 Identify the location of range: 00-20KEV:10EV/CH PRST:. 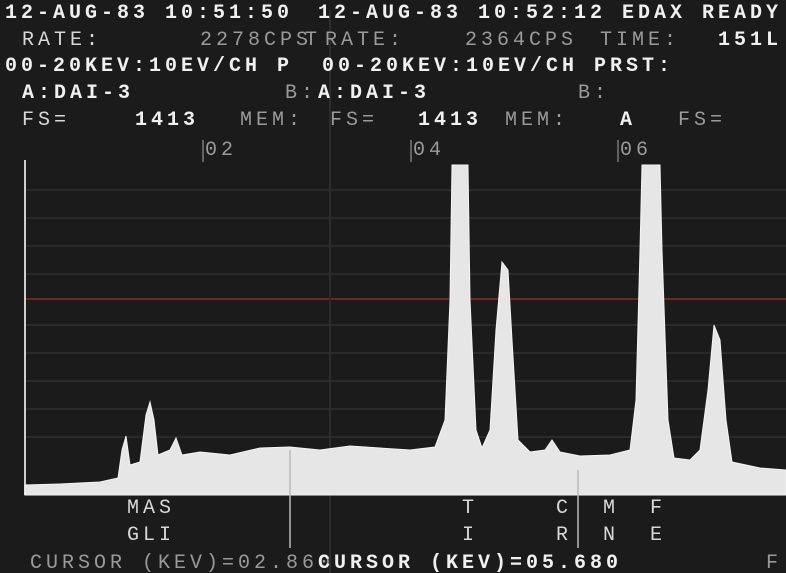
(498, 66).